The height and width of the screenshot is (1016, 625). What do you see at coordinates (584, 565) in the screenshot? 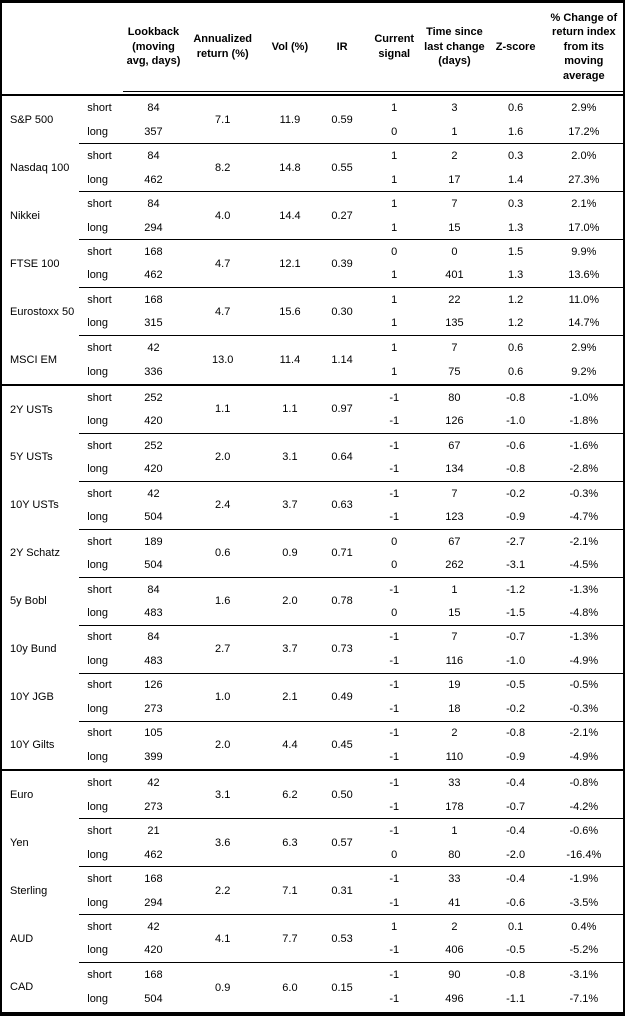
I see `pct-change-value: -4.5%` at bounding box center [584, 565].